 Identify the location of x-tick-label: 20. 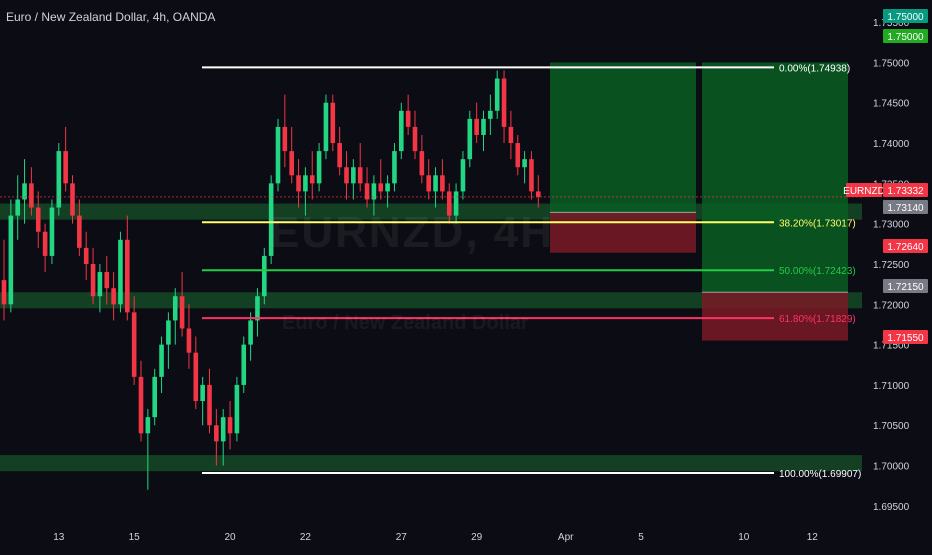
(230, 537).